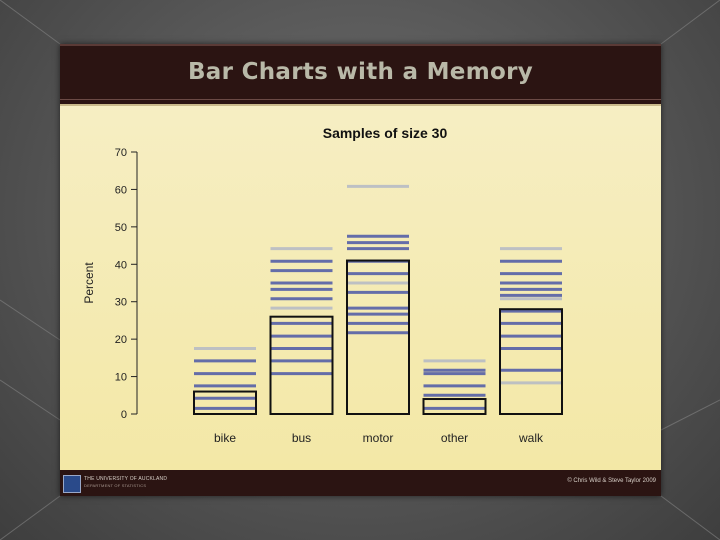 Image resolution: width=720 pixels, height=540 pixels. I want to click on y-tick-label: 60, so click(121, 190).